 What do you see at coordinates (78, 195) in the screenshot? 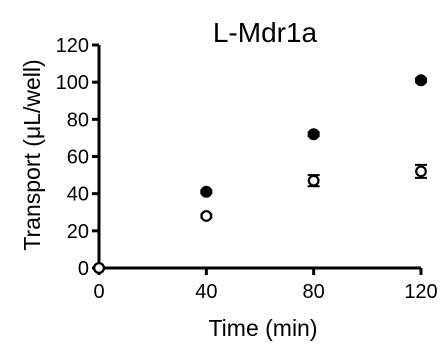
I see `y-tick-label: 40` at bounding box center [78, 195].